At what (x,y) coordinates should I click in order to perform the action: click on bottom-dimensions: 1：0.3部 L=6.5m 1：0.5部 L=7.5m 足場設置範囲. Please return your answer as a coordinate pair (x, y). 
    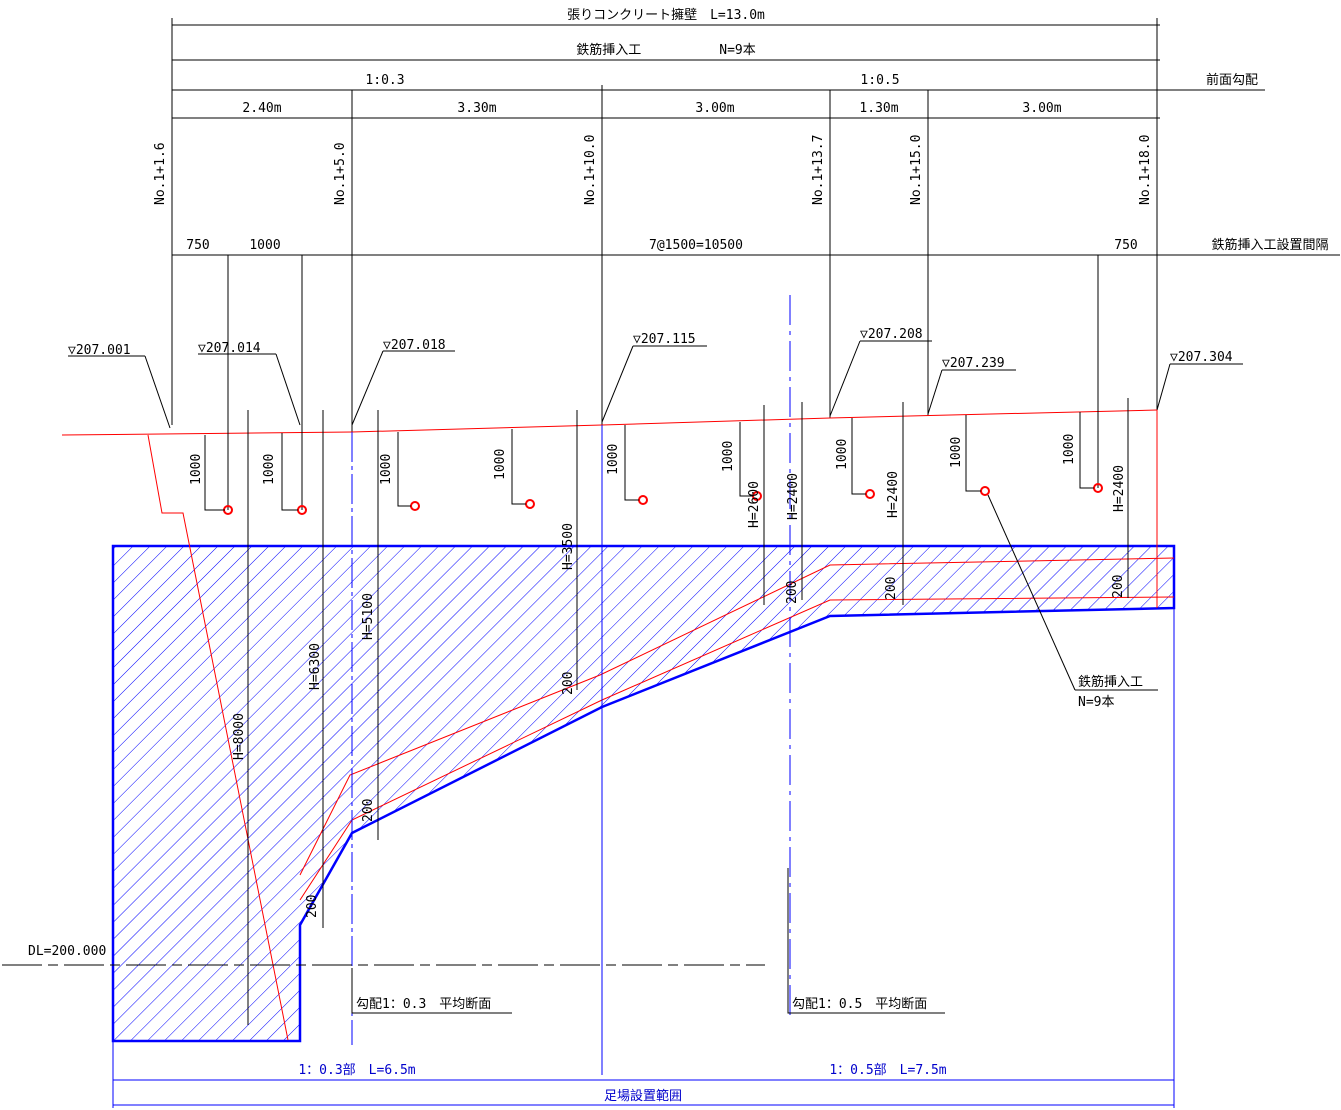
    Looking at the image, I should click on (643, 1084).